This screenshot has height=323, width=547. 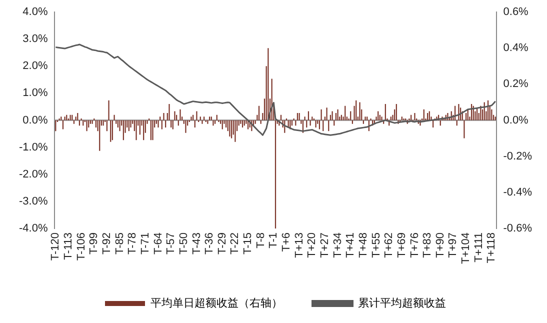 What do you see at coordinates (324, 245) in the screenshot?
I see `x-tick-label: T+27` at bounding box center [324, 245].